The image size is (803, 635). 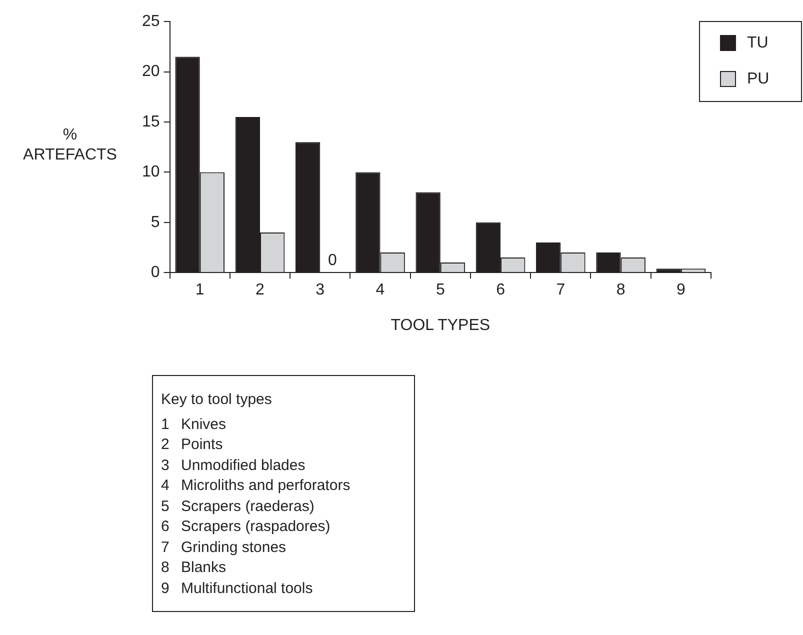 What do you see at coordinates (233, 466) in the screenshot?
I see `text: 3 Unmodified blades` at bounding box center [233, 466].